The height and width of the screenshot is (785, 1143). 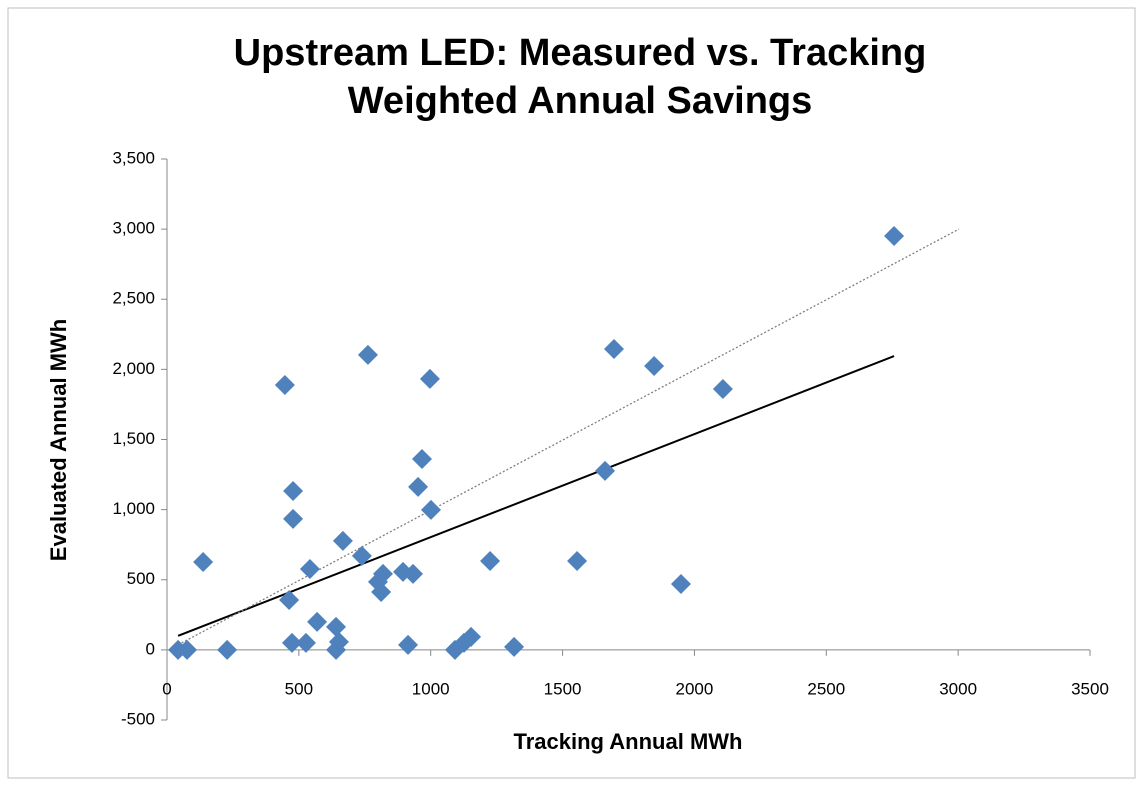 What do you see at coordinates (1090, 688) in the screenshot?
I see `x-tick-label: 3500` at bounding box center [1090, 688].